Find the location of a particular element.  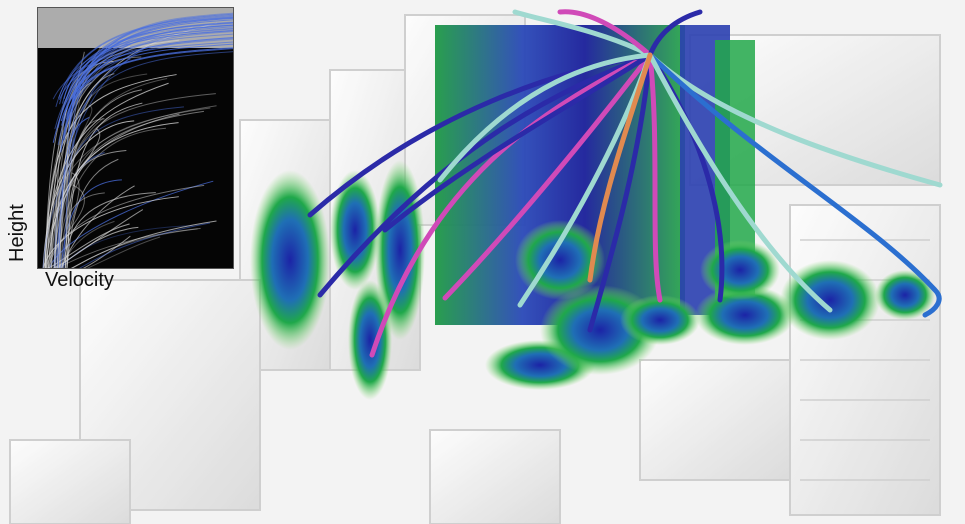

inset-line-bundle is located at coordinates (137, 140).